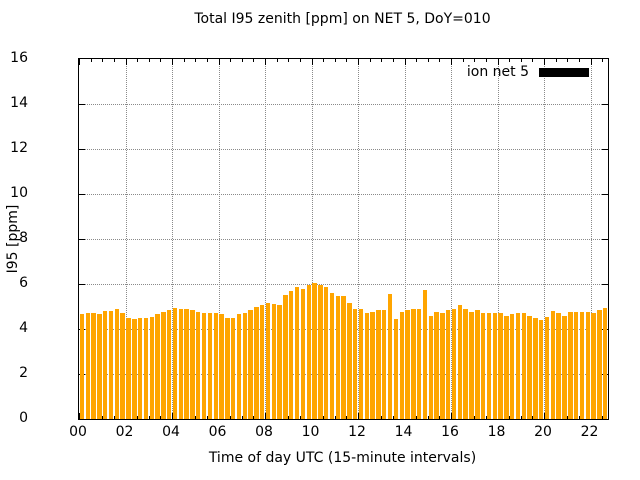  Describe the element at coordinates (543, 432) in the screenshot. I see `x-tick-label: 20` at that location.